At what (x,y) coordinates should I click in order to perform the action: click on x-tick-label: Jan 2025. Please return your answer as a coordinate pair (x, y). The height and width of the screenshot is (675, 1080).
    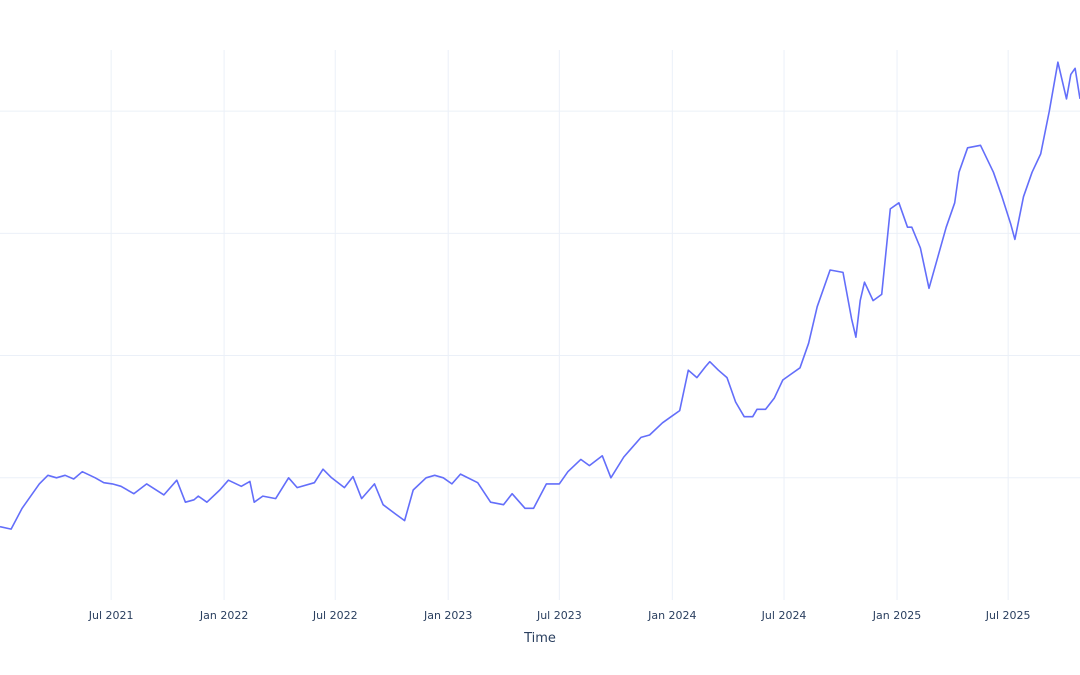
    Looking at the image, I should click on (896, 615).